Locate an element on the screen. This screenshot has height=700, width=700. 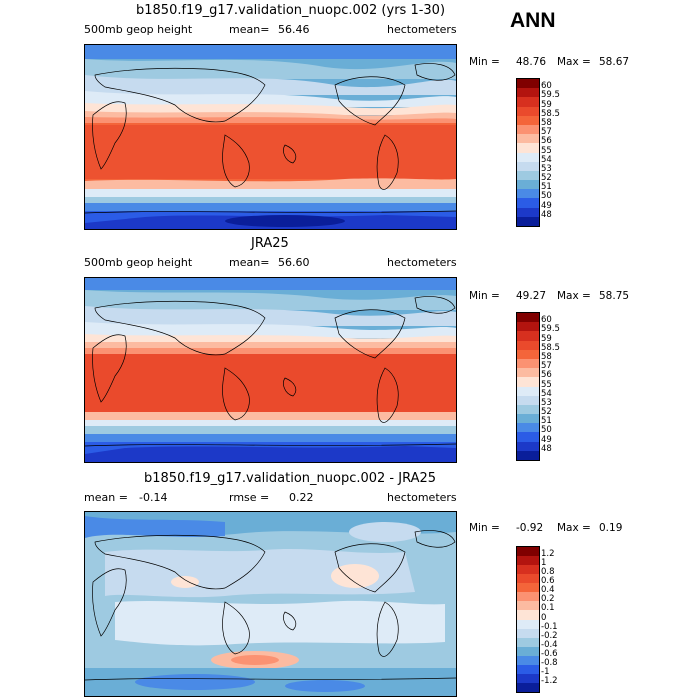
panel2-coastlines is located at coordinates (270, 371).